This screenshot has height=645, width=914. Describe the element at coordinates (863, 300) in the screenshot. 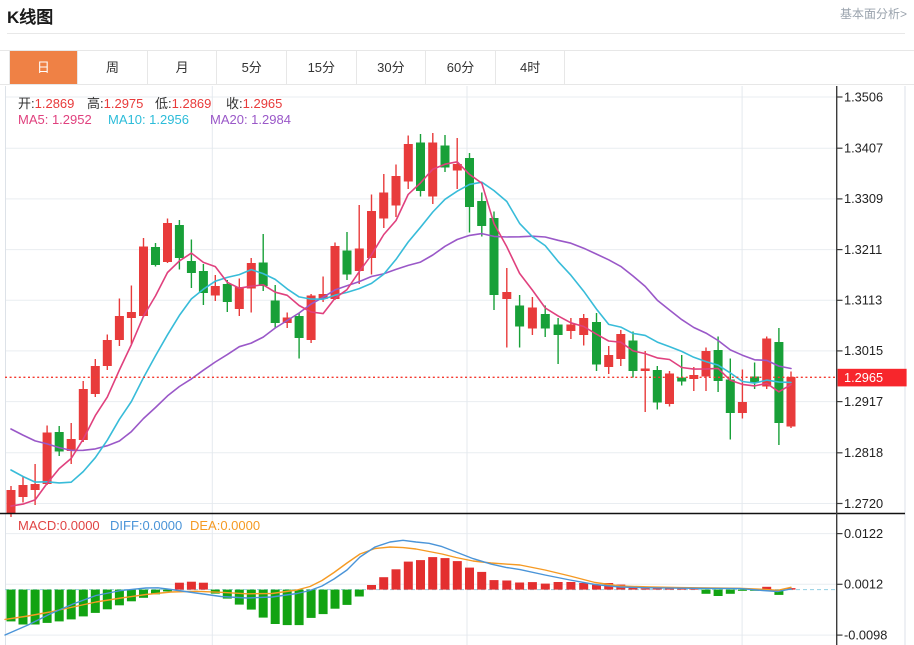

I see `svg-text: 1.3113` at that location.